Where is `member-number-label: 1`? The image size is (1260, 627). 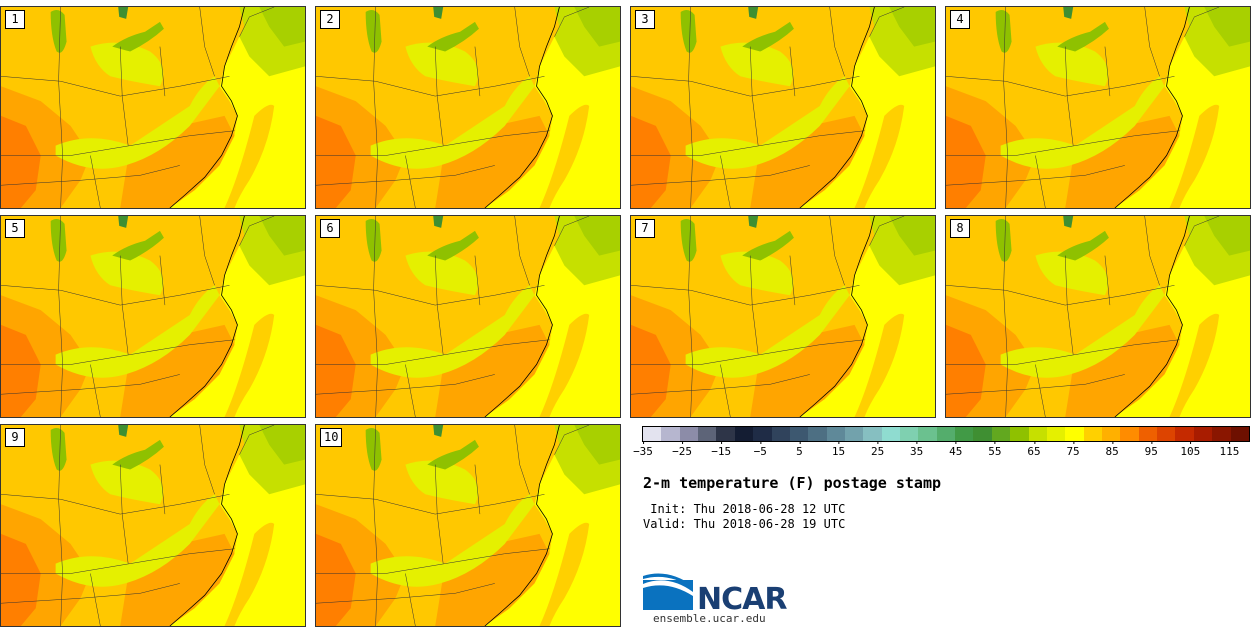 member-number-label: 1 is located at coordinates (15, 19).